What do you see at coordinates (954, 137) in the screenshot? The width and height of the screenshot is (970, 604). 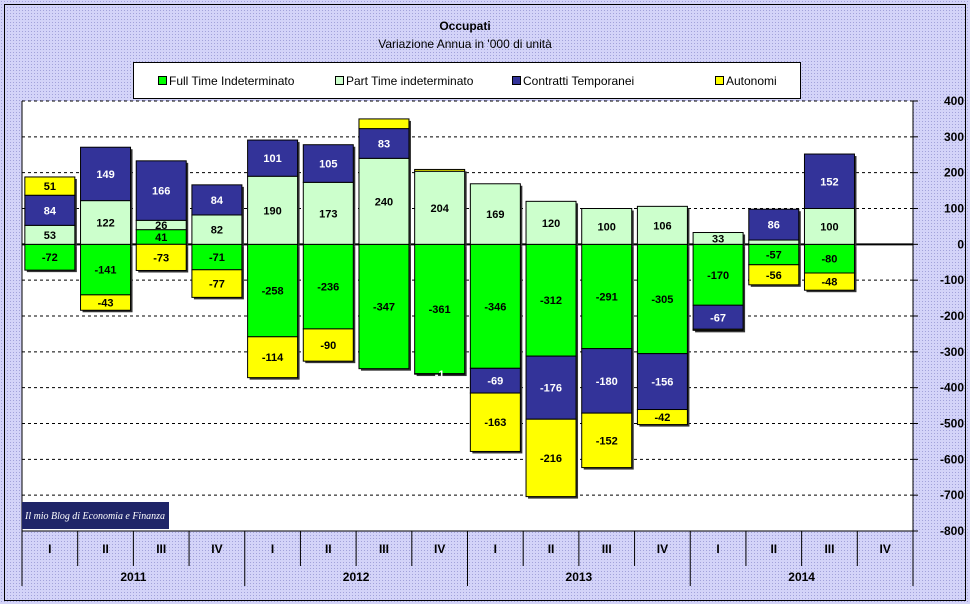 I see `y-tick-label: 300` at bounding box center [954, 137].